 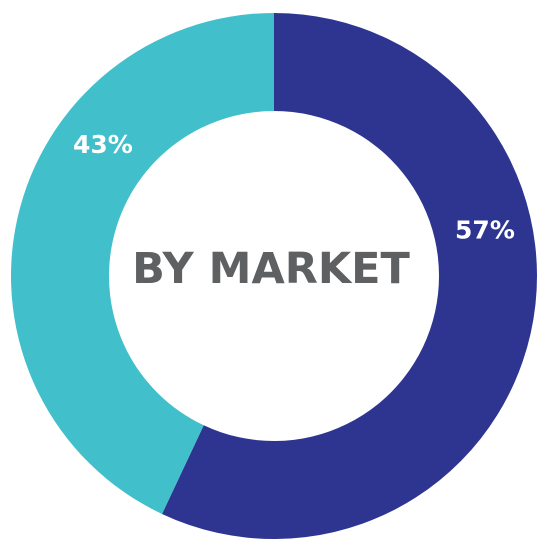 I want to click on slice-label-57: 57%, so click(x=485, y=230).